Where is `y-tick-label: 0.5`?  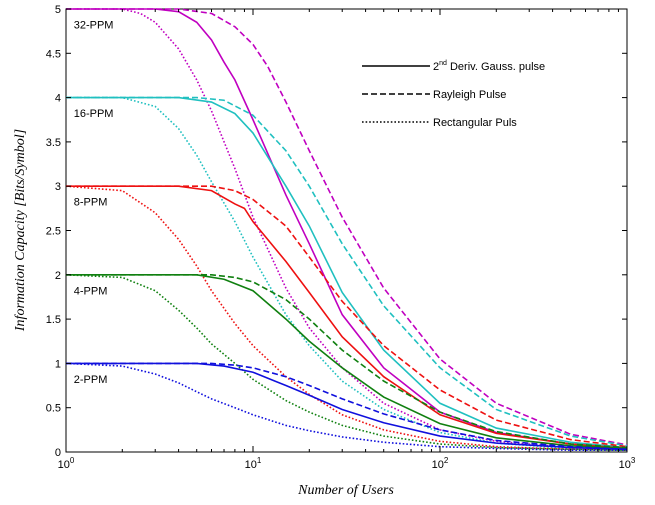
y-tick-label: 0.5 is located at coordinates (53, 409).